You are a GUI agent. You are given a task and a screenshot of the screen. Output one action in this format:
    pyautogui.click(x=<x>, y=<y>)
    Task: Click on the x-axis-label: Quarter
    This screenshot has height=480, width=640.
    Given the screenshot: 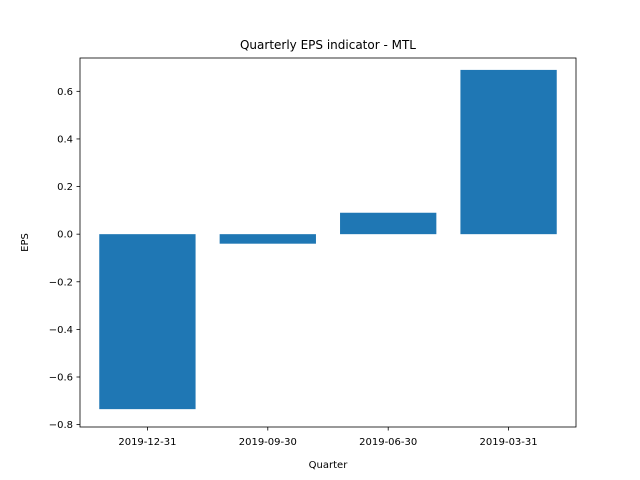 What is the action you would take?
    pyautogui.click(x=329, y=465)
    